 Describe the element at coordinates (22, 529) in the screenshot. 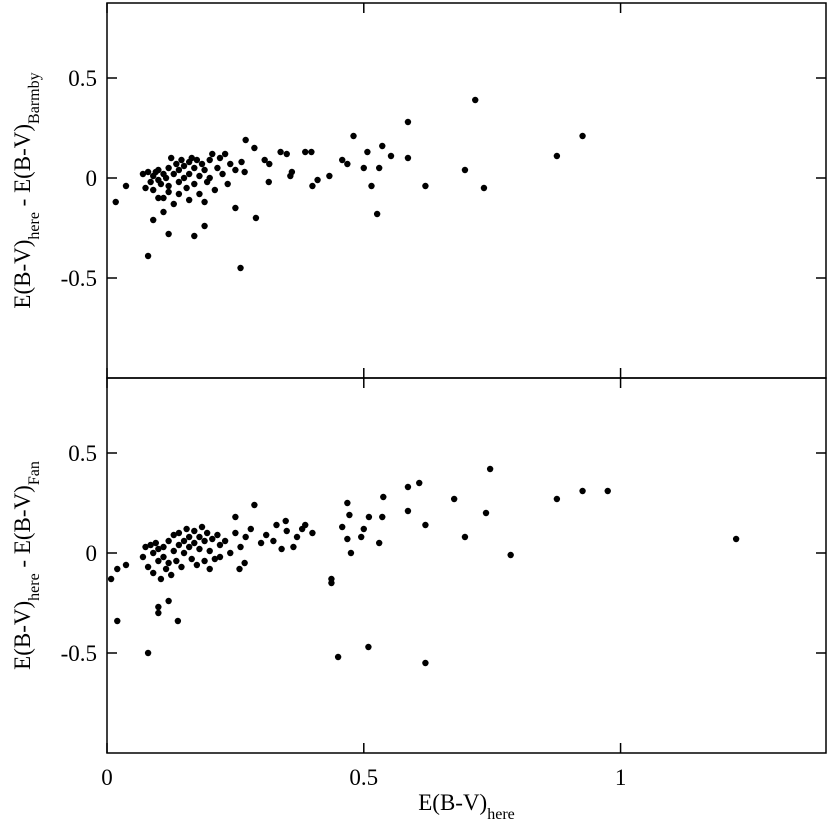

I see `label-part: - E(B-V)` at that location.